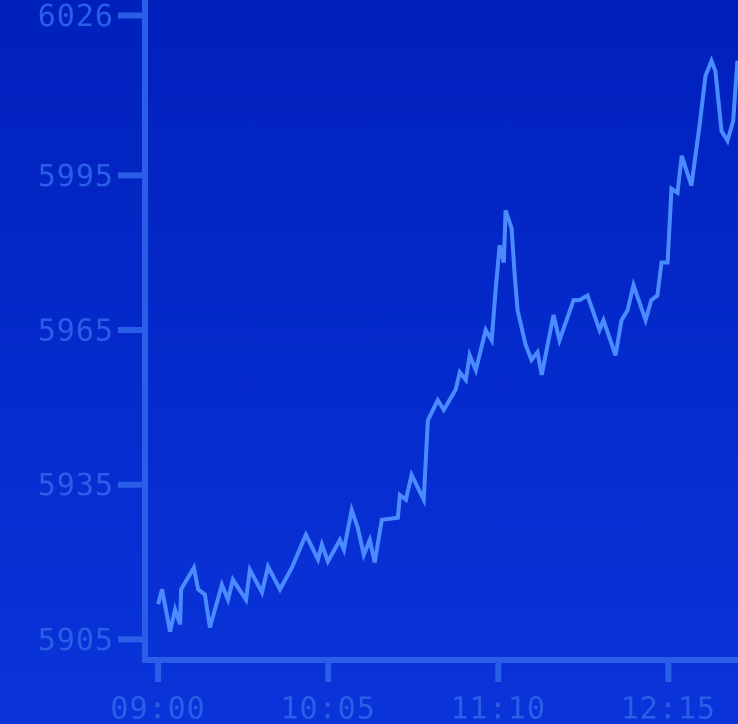 Image resolution: width=738 pixels, height=724 pixels. Describe the element at coordinates (76, 176) in the screenshot. I see `y-tick-label: 5995` at that location.